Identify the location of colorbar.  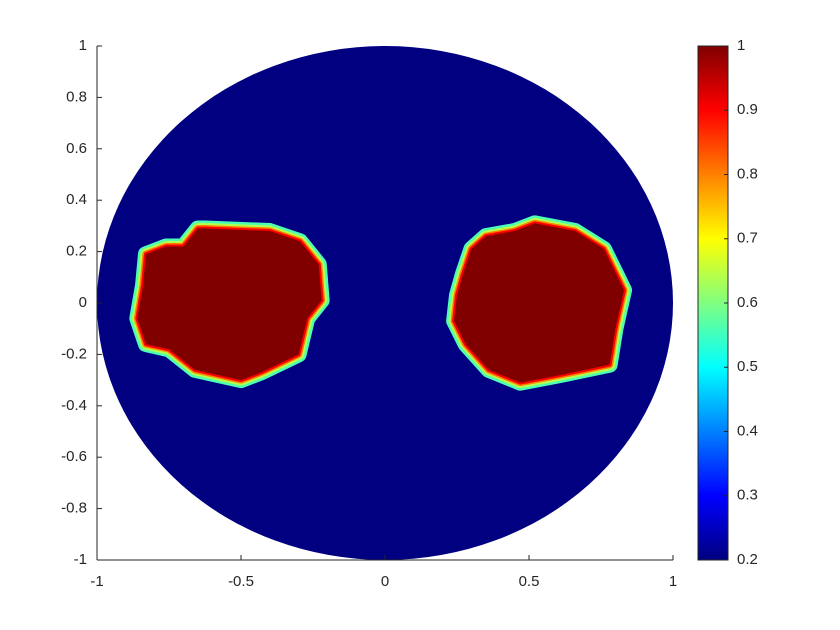
(713, 303).